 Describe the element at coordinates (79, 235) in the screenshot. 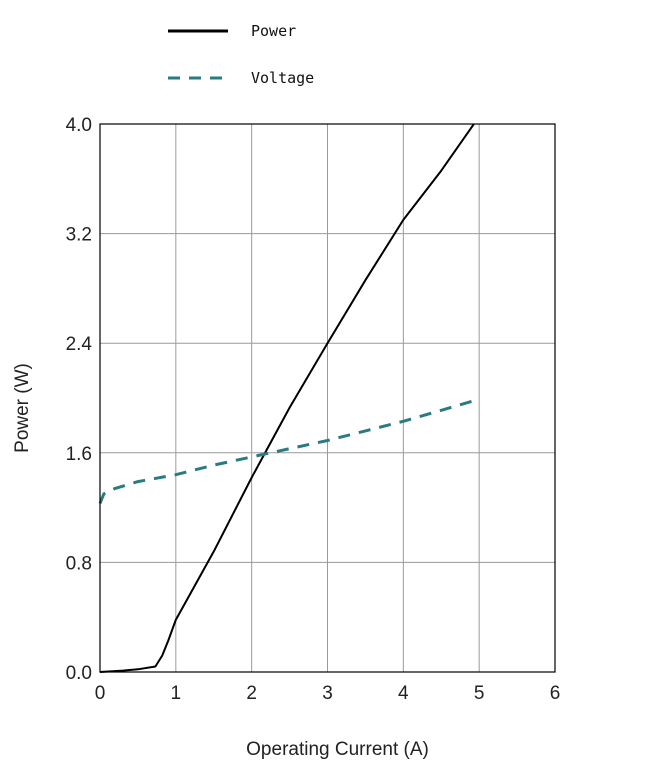

I see `y-tick-label-4: 3.2` at that location.